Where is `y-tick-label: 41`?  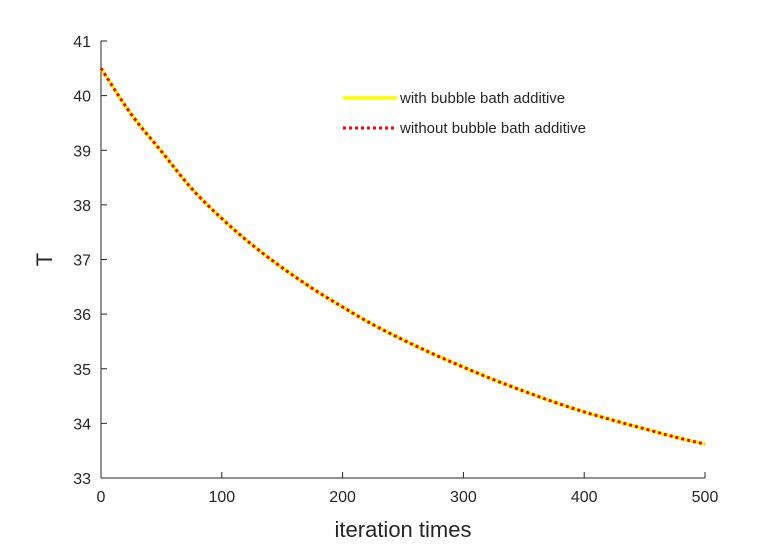 y-tick-label: 41 is located at coordinates (82, 42).